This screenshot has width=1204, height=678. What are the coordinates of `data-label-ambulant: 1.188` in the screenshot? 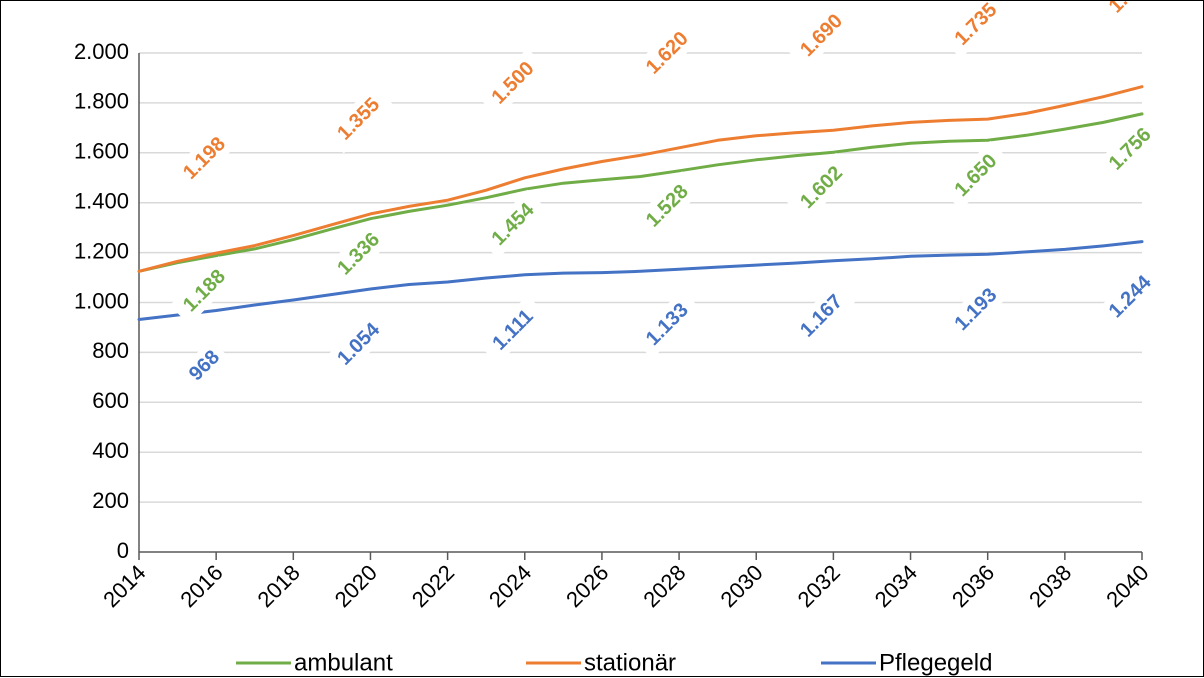 It's located at (204, 291).